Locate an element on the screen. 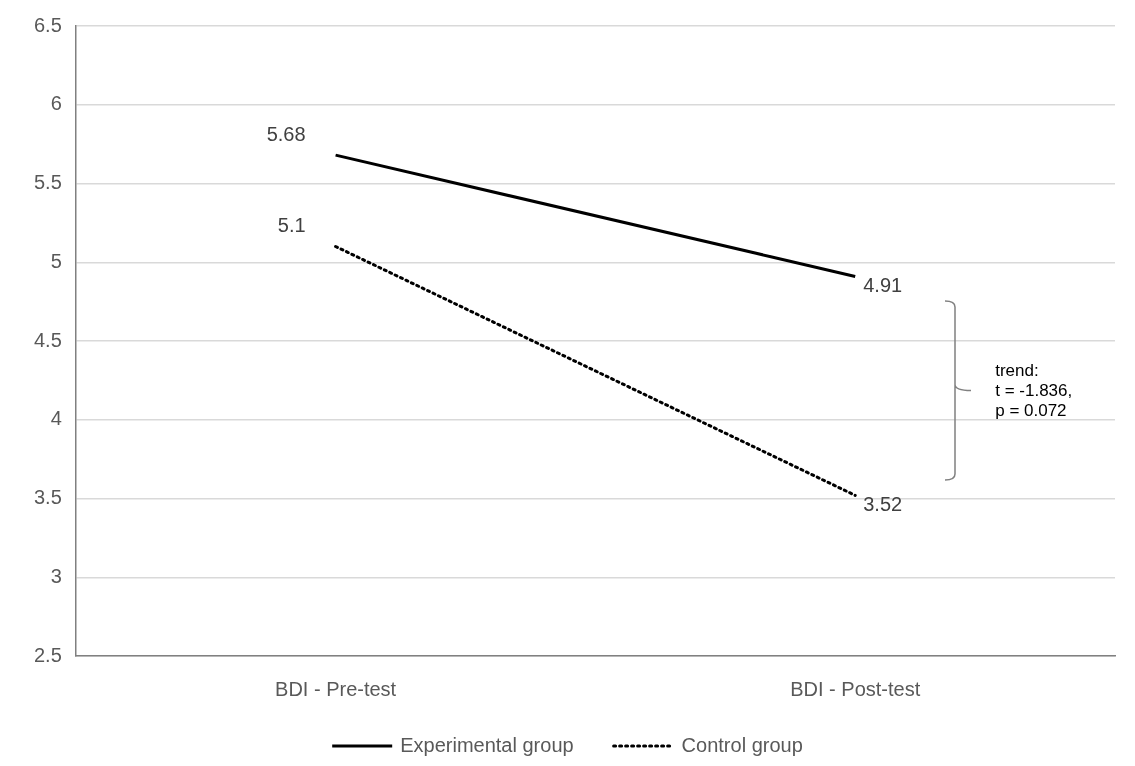 This screenshot has height=766, width=1135. legend-label: Control group is located at coordinates (742, 744).